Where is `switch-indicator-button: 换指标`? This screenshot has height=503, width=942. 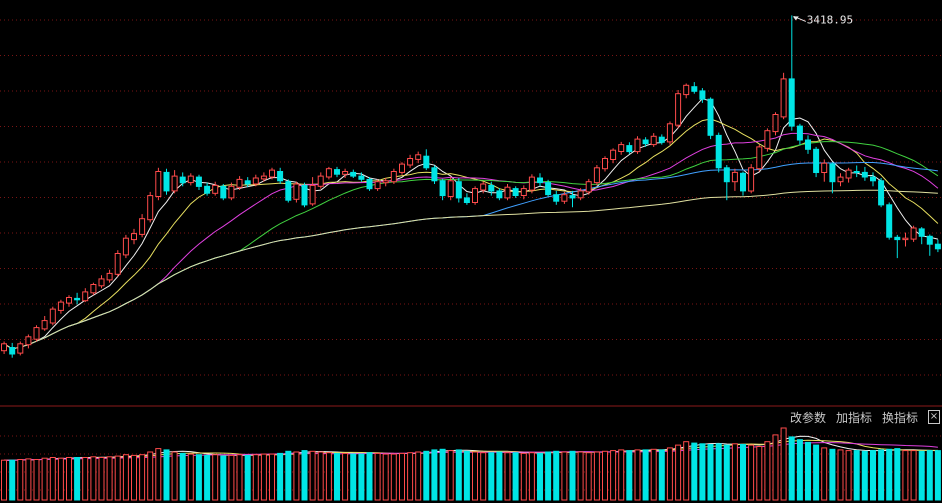 switch-indicator-button: 换指标 is located at coordinates (899, 417).